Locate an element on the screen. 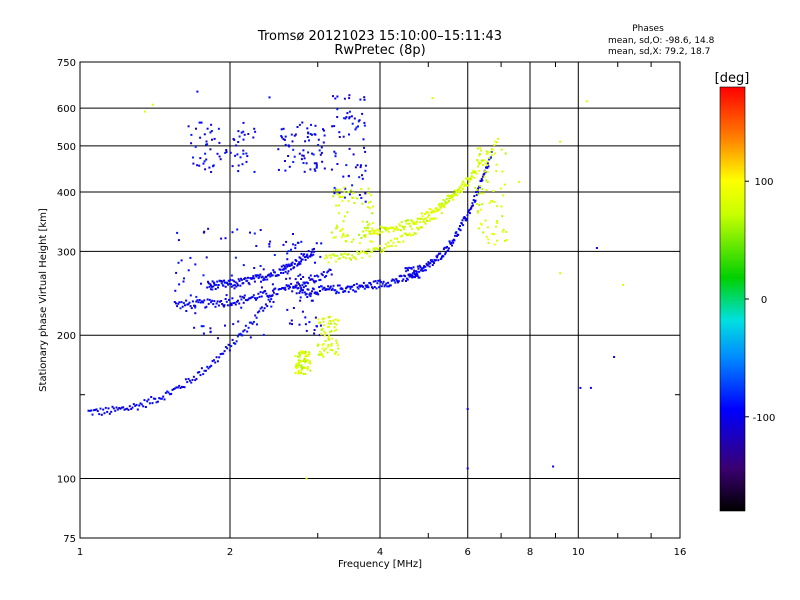  chart-subtitle: RwPretec (8p) is located at coordinates (379, 50).